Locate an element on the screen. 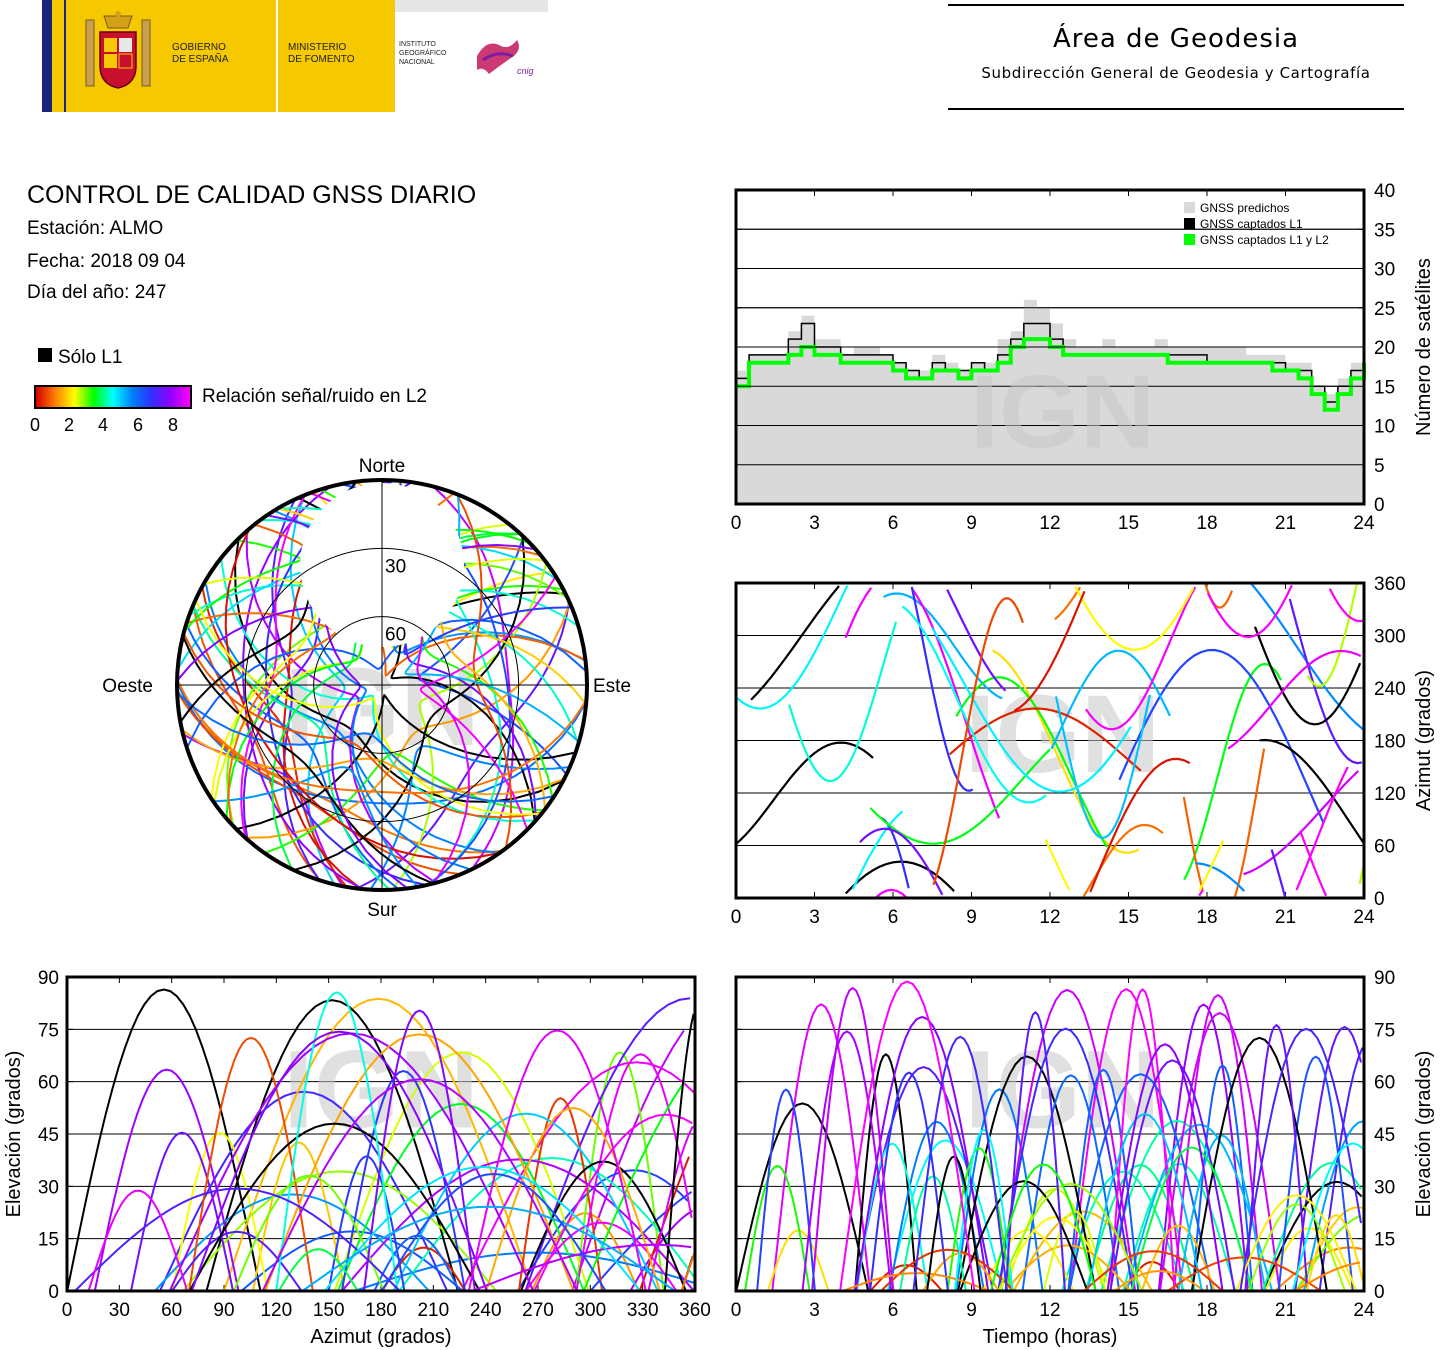  cnig-logo-icon: cnig is located at coordinates (505, 58).